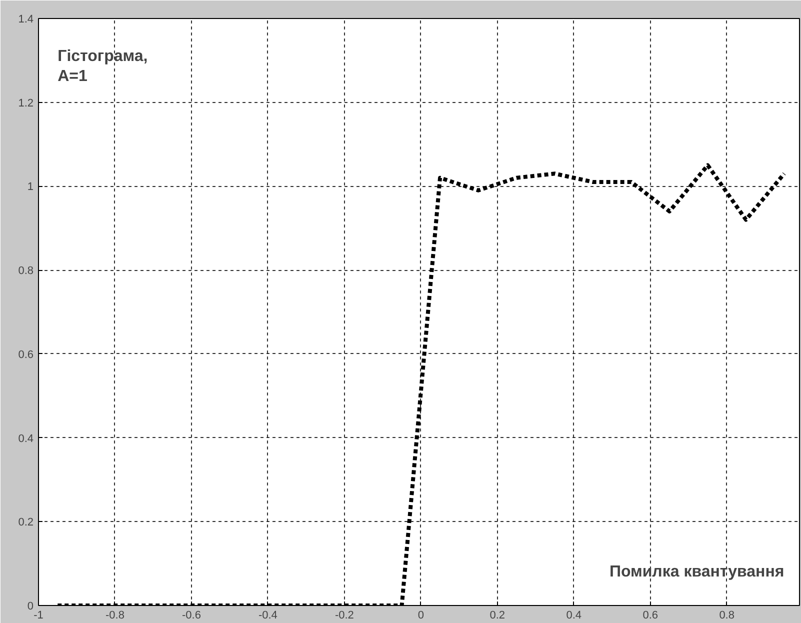 The image size is (801, 623). What do you see at coordinates (696, 571) in the screenshot?
I see `annotation: Помилка квантування` at bounding box center [696, 571].